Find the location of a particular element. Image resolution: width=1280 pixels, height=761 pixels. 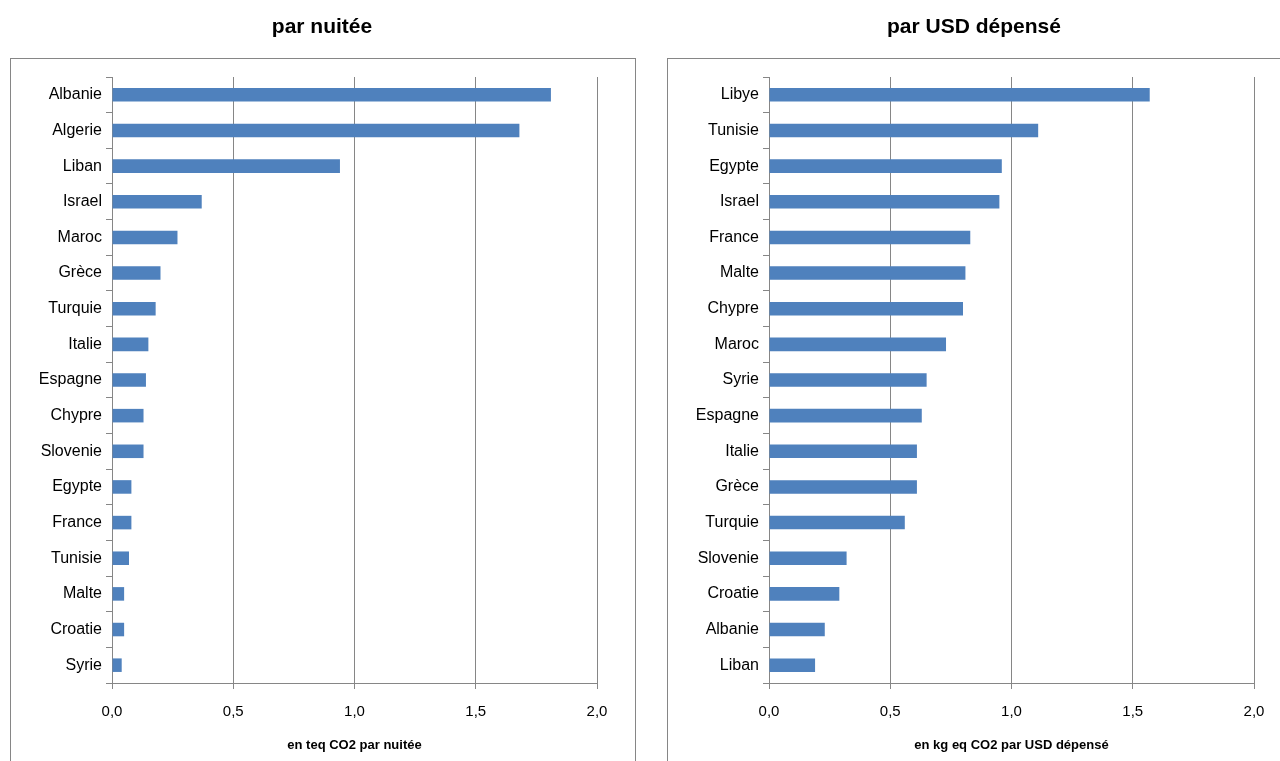

chart-title: par USD dépensé is located at coordinates (974, 26).